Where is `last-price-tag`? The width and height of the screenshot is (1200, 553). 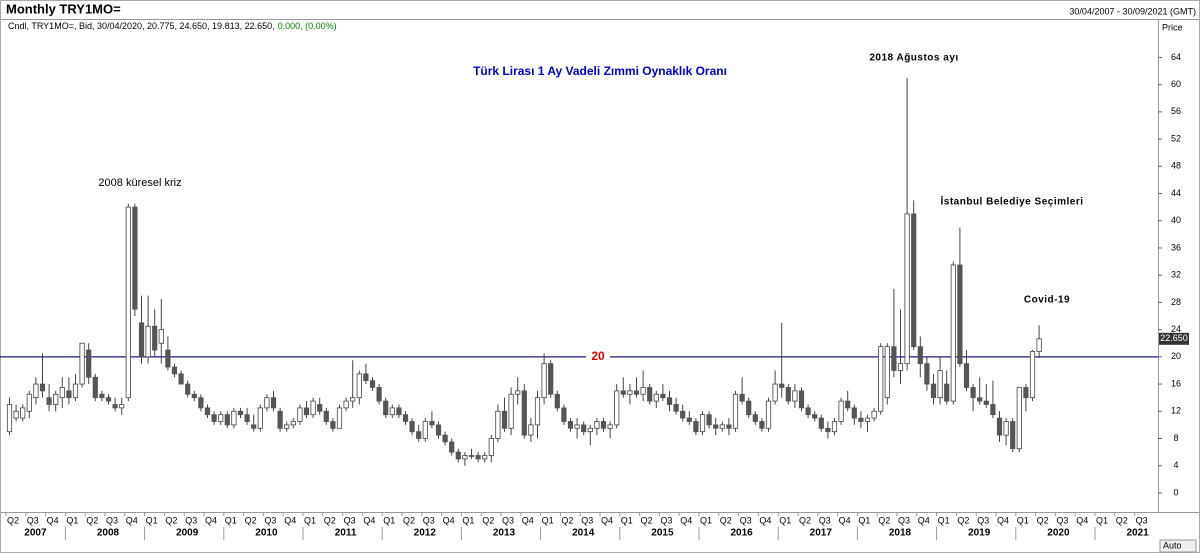 last-price-tag is located at coordinates (1174, 338).